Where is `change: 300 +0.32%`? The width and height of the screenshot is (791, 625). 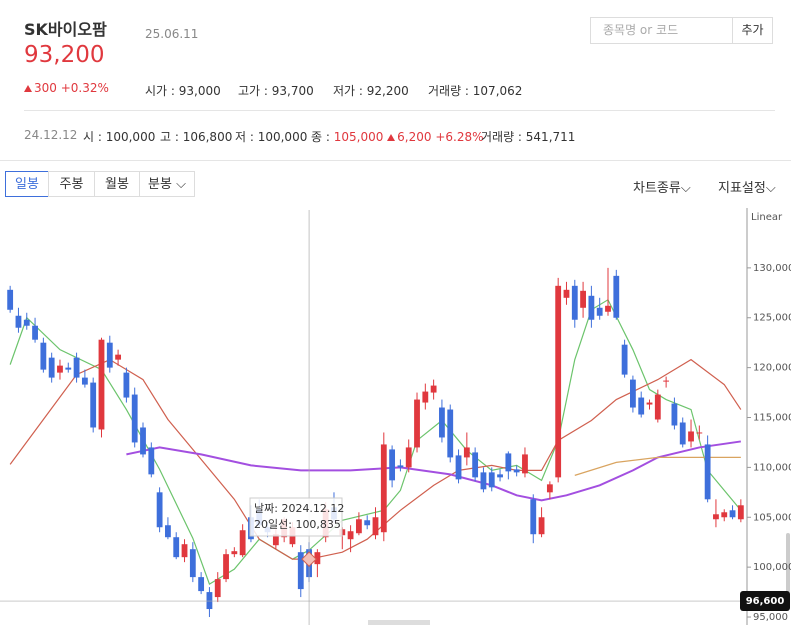 change: 300 +0.32% is located at coordinates (66, 88).